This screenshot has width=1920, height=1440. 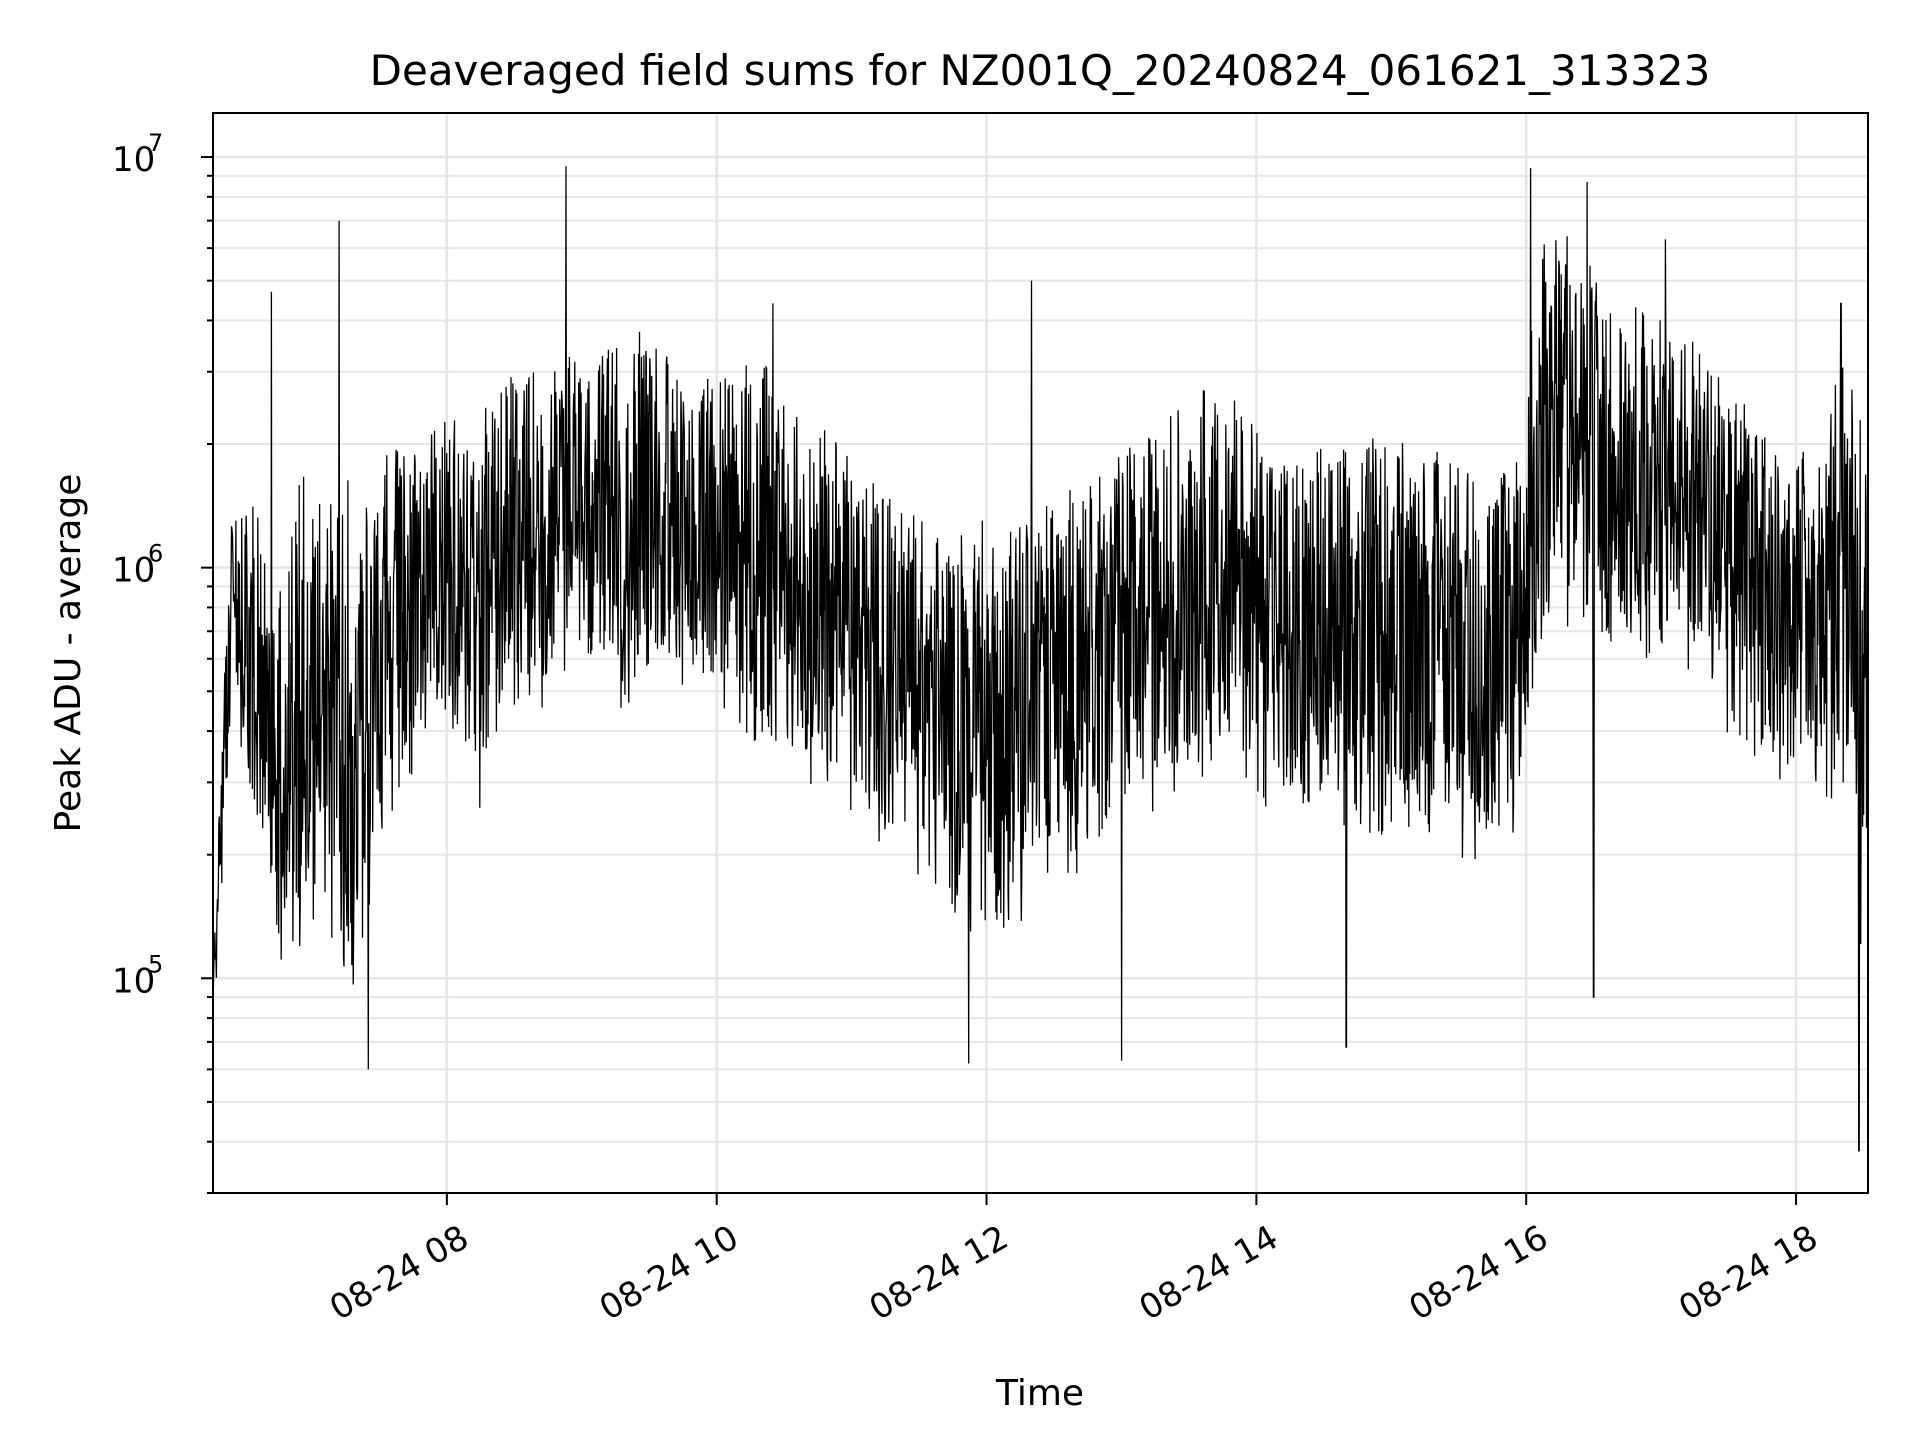 I want to click on y-tick-exponent: 6, so click(x=155, y=554).